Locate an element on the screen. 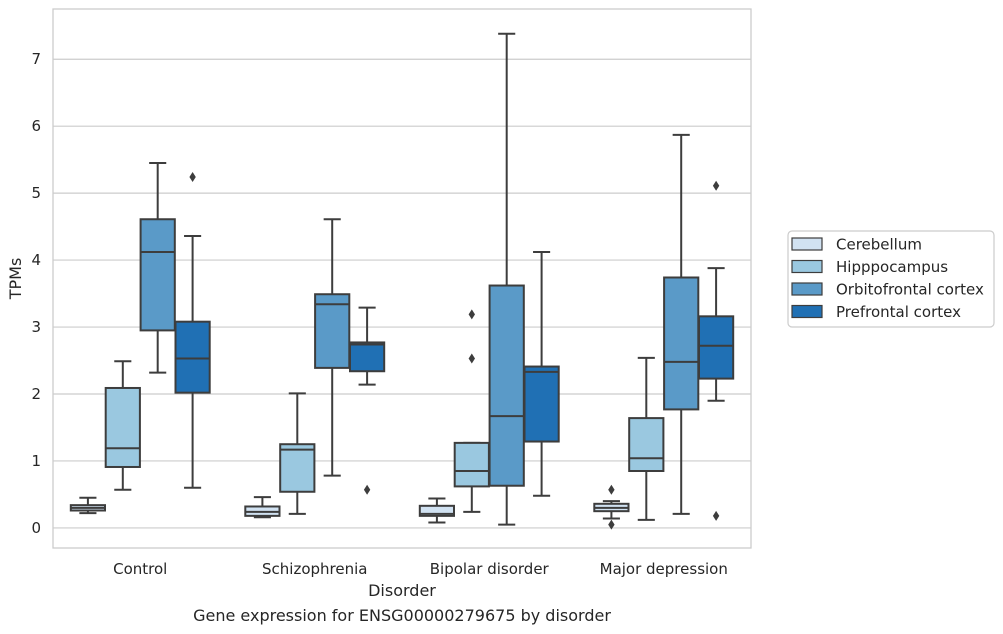  x-axis-label: Disorder is located at coordinates (402, 590).